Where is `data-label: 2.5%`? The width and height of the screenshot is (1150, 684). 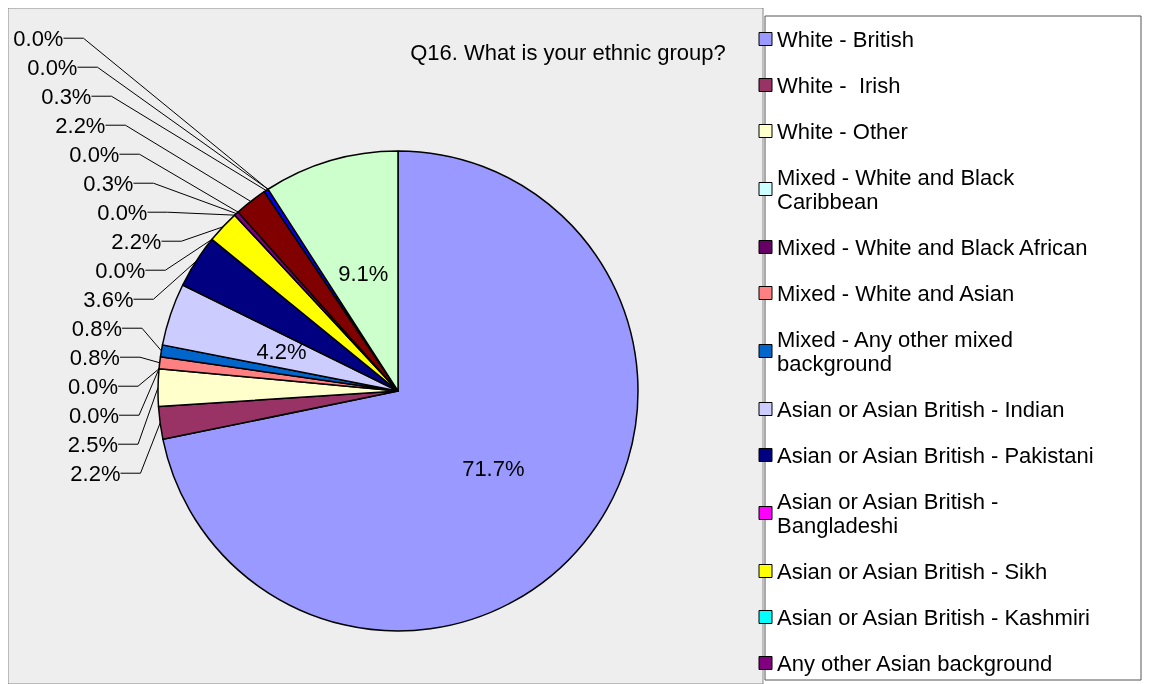
data-label: 2.5% is located at coordinates (93, 444).